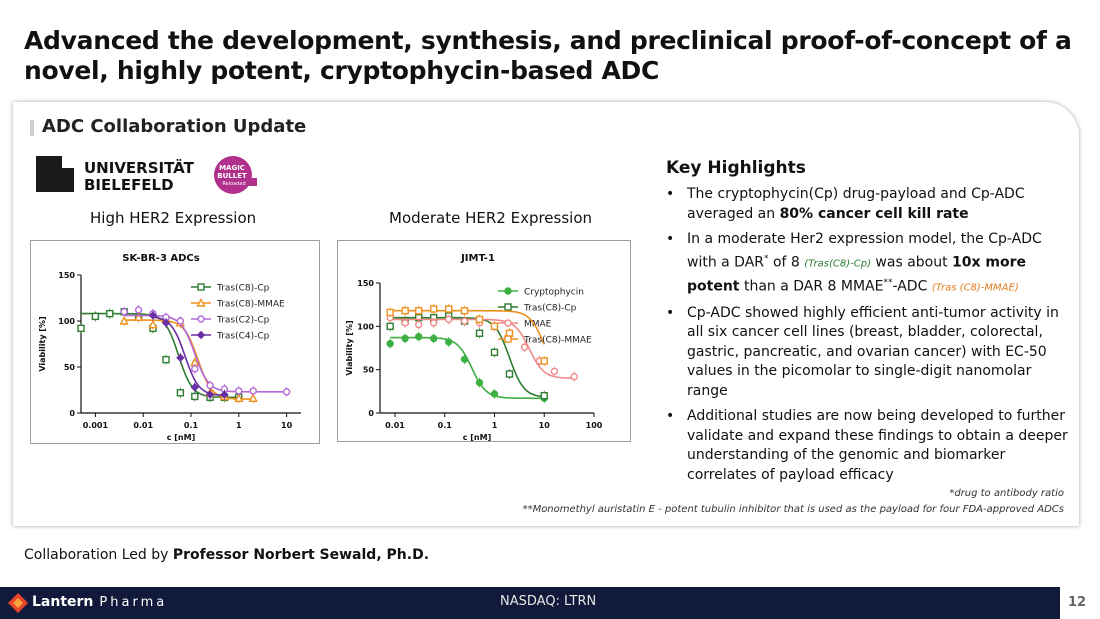 Image resolution: width=1100 pixels, height=619 pixels. What do you see at coordinates (32, 128) in the screenshot?
I see `section-marker` at bounding box center [32, 128].